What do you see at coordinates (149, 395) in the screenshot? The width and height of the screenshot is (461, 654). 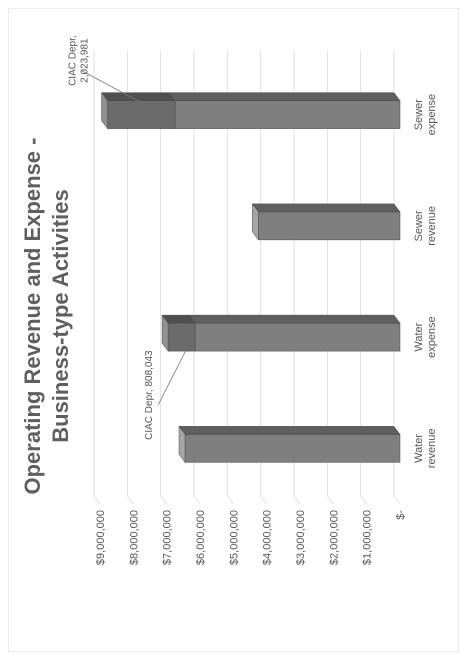 I see `annotation-label: CIAC Depr, 808,043` at bounding box center [149, 395].